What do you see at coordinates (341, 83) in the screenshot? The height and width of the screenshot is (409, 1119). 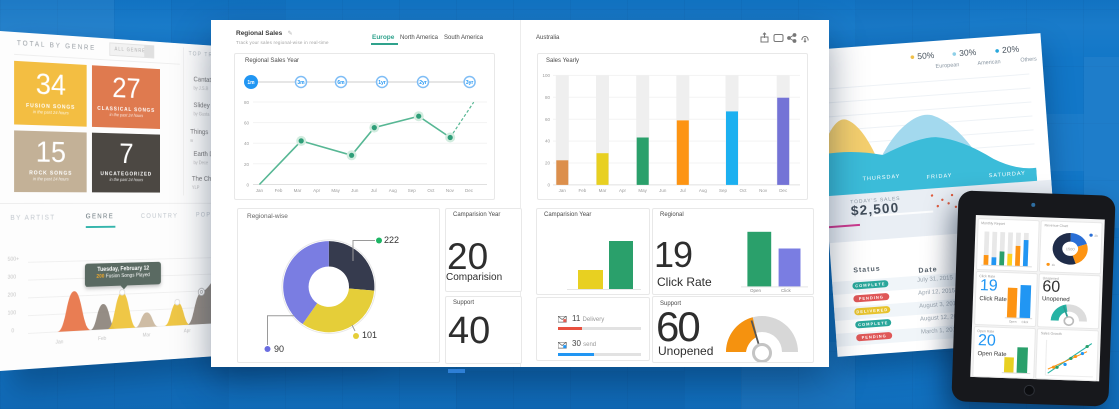 I see `svg-text: 6m` at bounding box center [341, 83].